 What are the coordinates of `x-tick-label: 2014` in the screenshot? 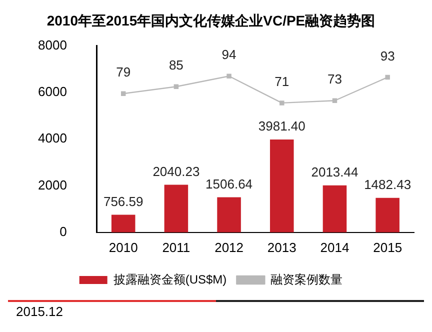 It's located at (335, 247).